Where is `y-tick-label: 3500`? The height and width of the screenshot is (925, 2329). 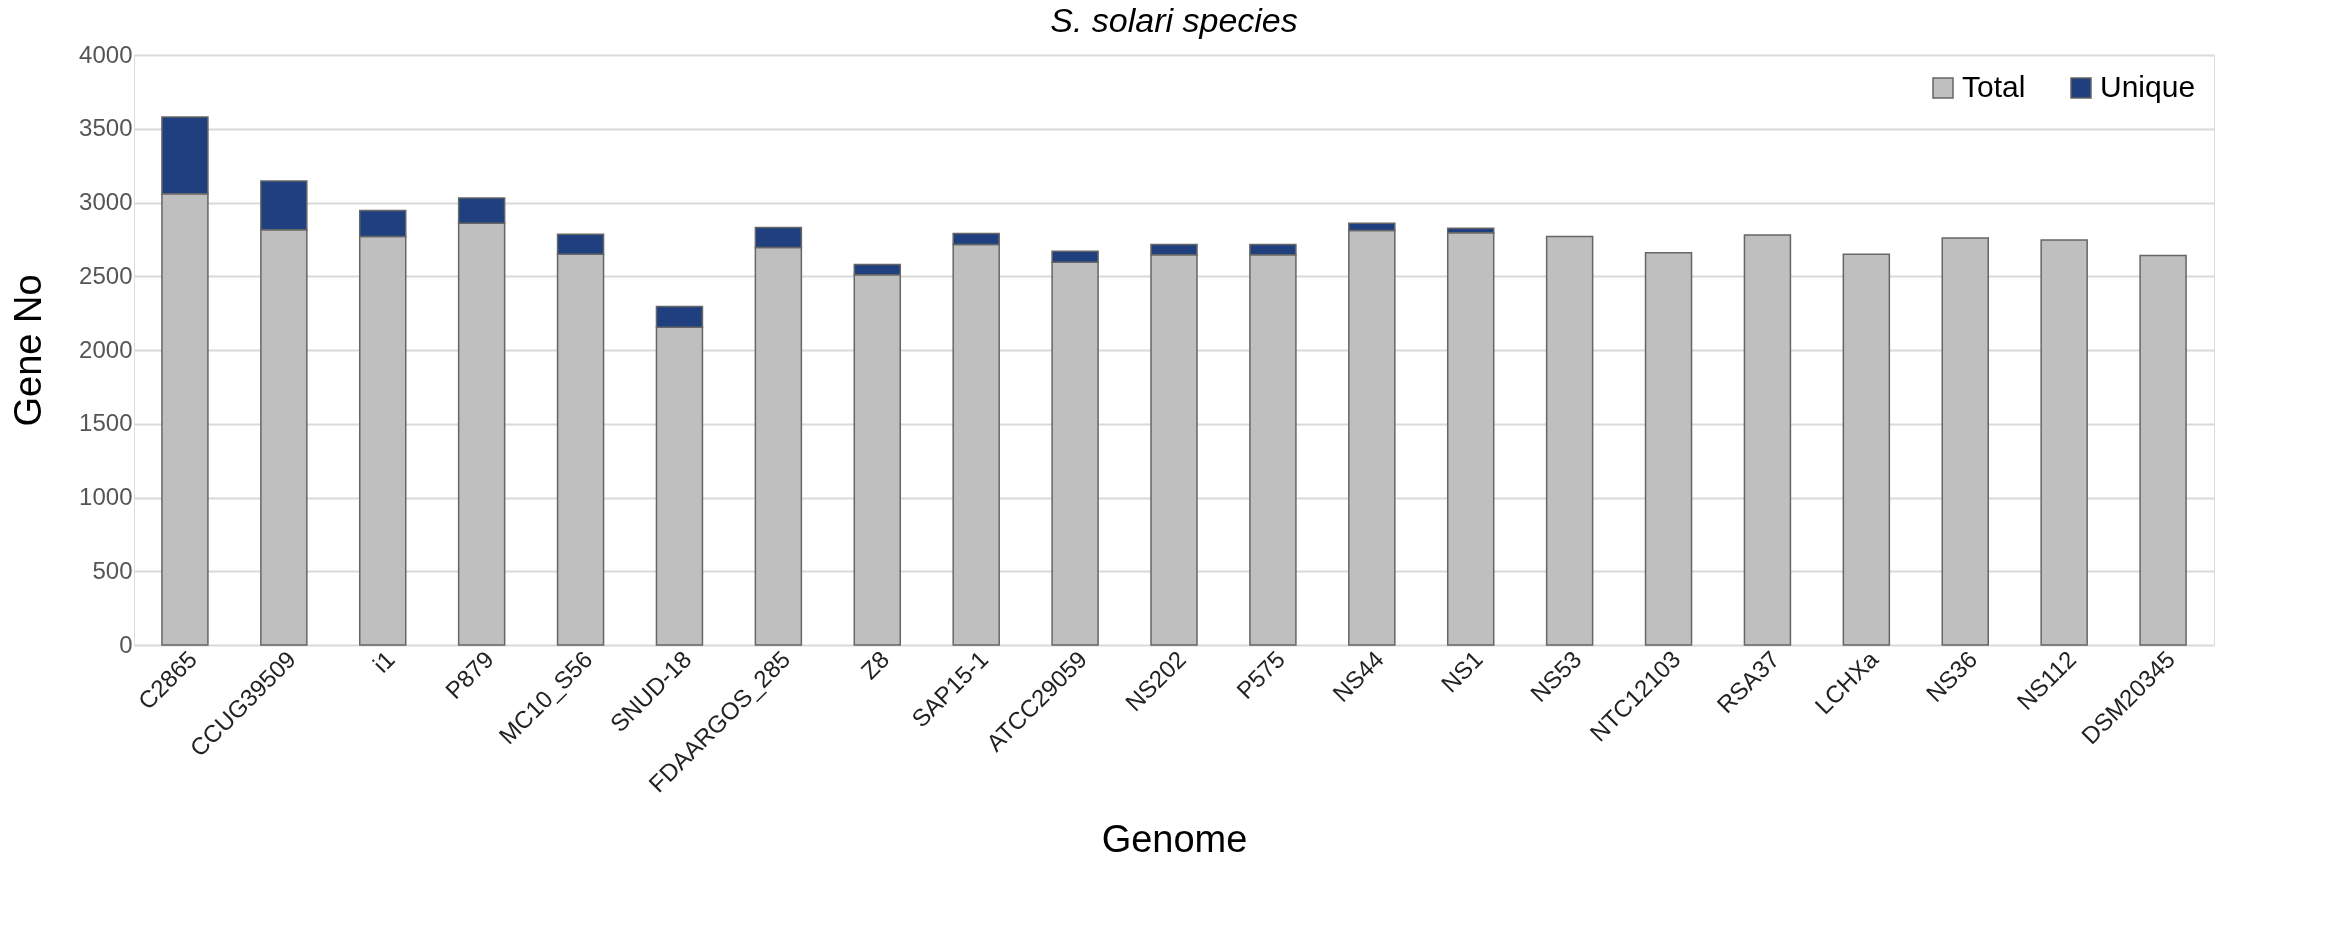
y-tick-label: 3500 is located at coordinates (106, 128).